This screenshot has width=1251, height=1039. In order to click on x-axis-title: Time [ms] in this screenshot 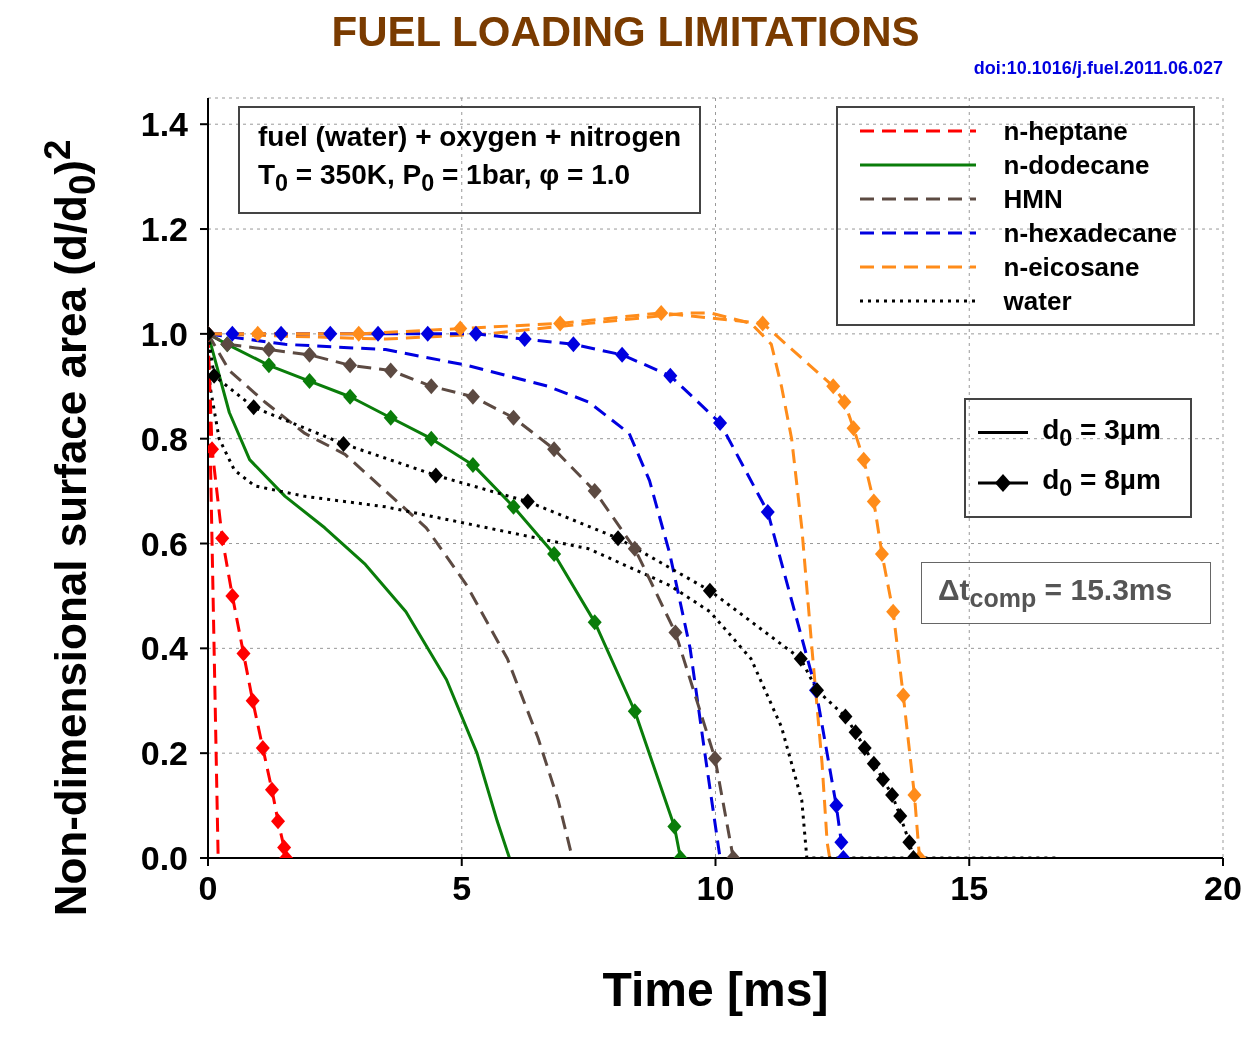, I will do `click(715, 989)`.